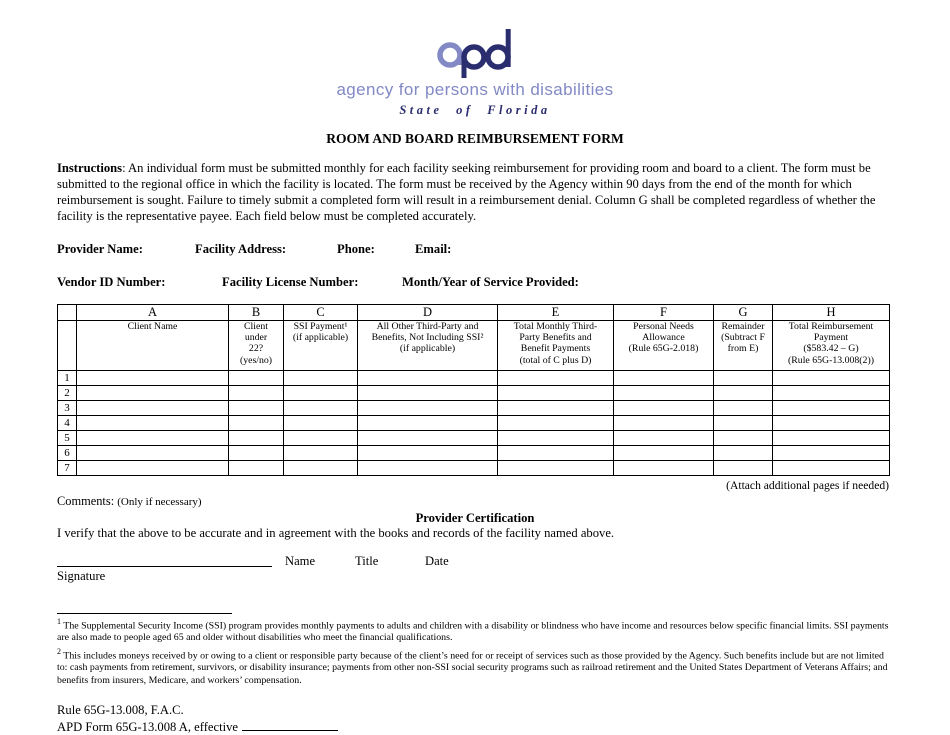 The width and height of the screenshot is (950, 735). I want to click on rule-citation: Rule 65G-13.008, F.A.C., so click(120, 710).